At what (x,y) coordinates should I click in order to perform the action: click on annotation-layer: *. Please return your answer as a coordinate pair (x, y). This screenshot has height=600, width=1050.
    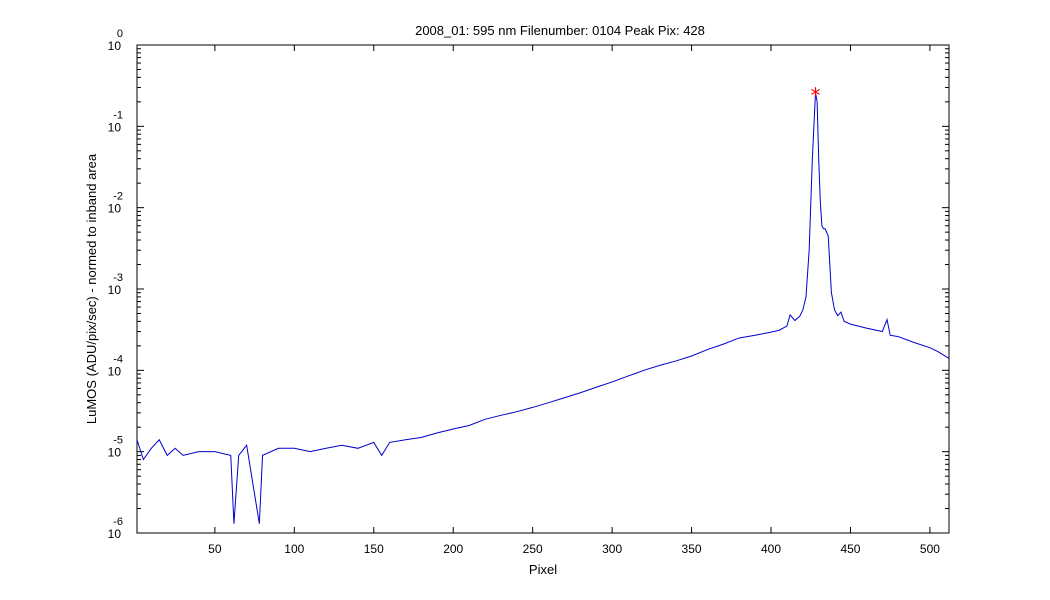
    Looking at the image, I should click on (816, 96).